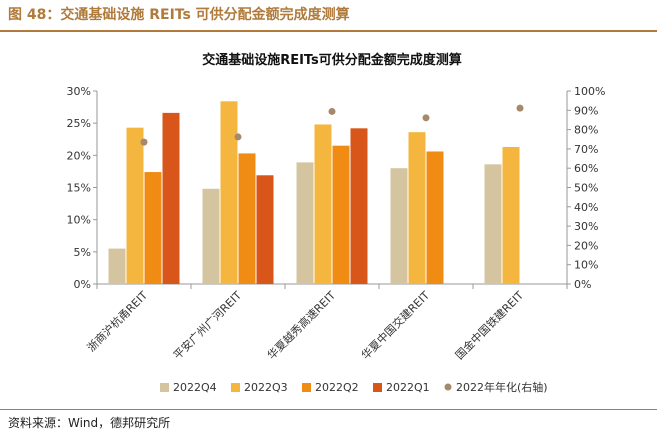  I want to click on right-tick-label: 60%, so click(586, 168).